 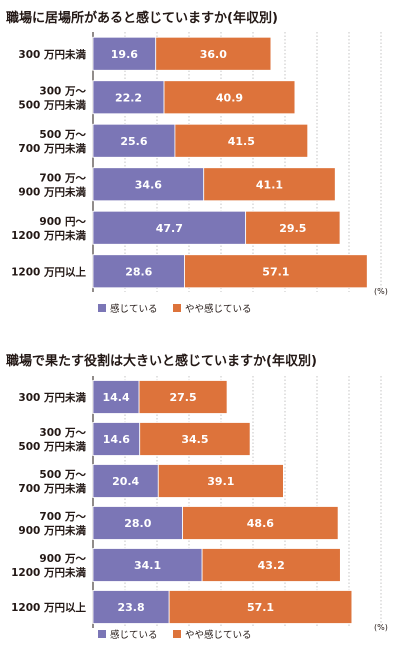 I want to click on chart2-data-label: 28.0, so click(x=137, y=523).